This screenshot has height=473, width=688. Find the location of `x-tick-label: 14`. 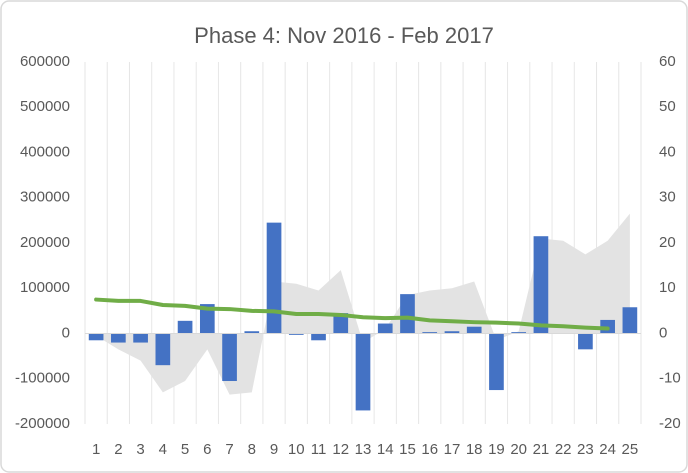

x-tick-label: 14 is located at coordinates (385, 449).